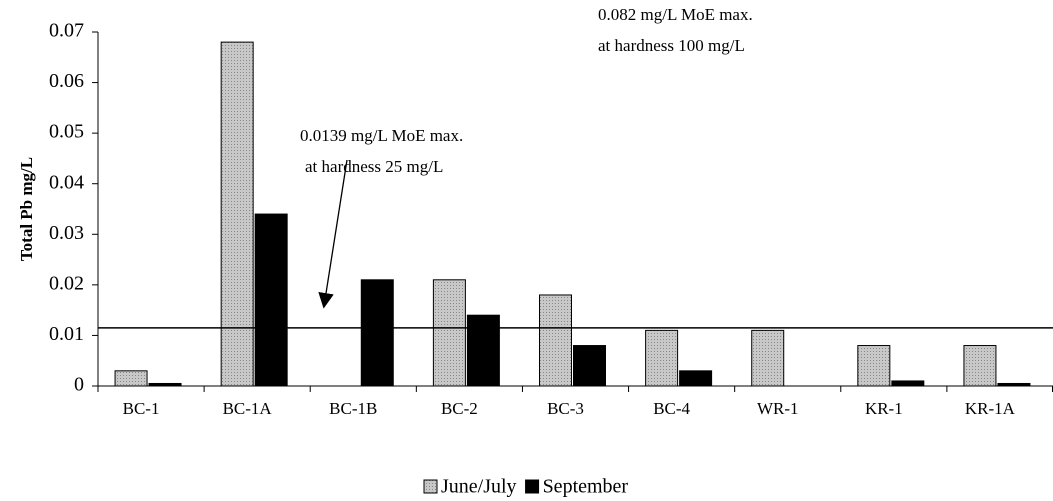  Describe the element at coordinates (990, 408) in the screenshot. I see `x-tick-label: KR-1A` at that location.